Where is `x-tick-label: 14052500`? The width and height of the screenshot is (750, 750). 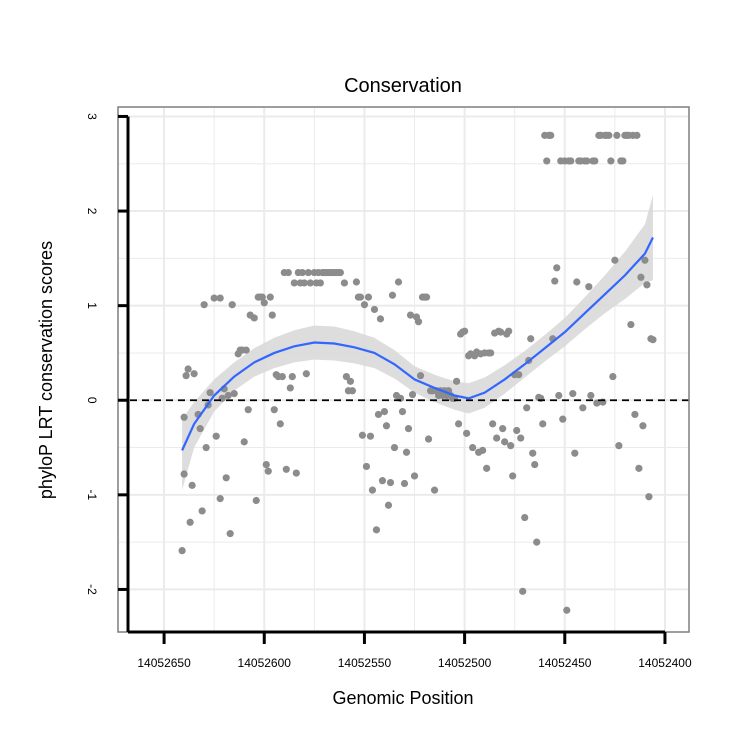 x-tick-label: 14052500 is located at coordinates (465, 663).